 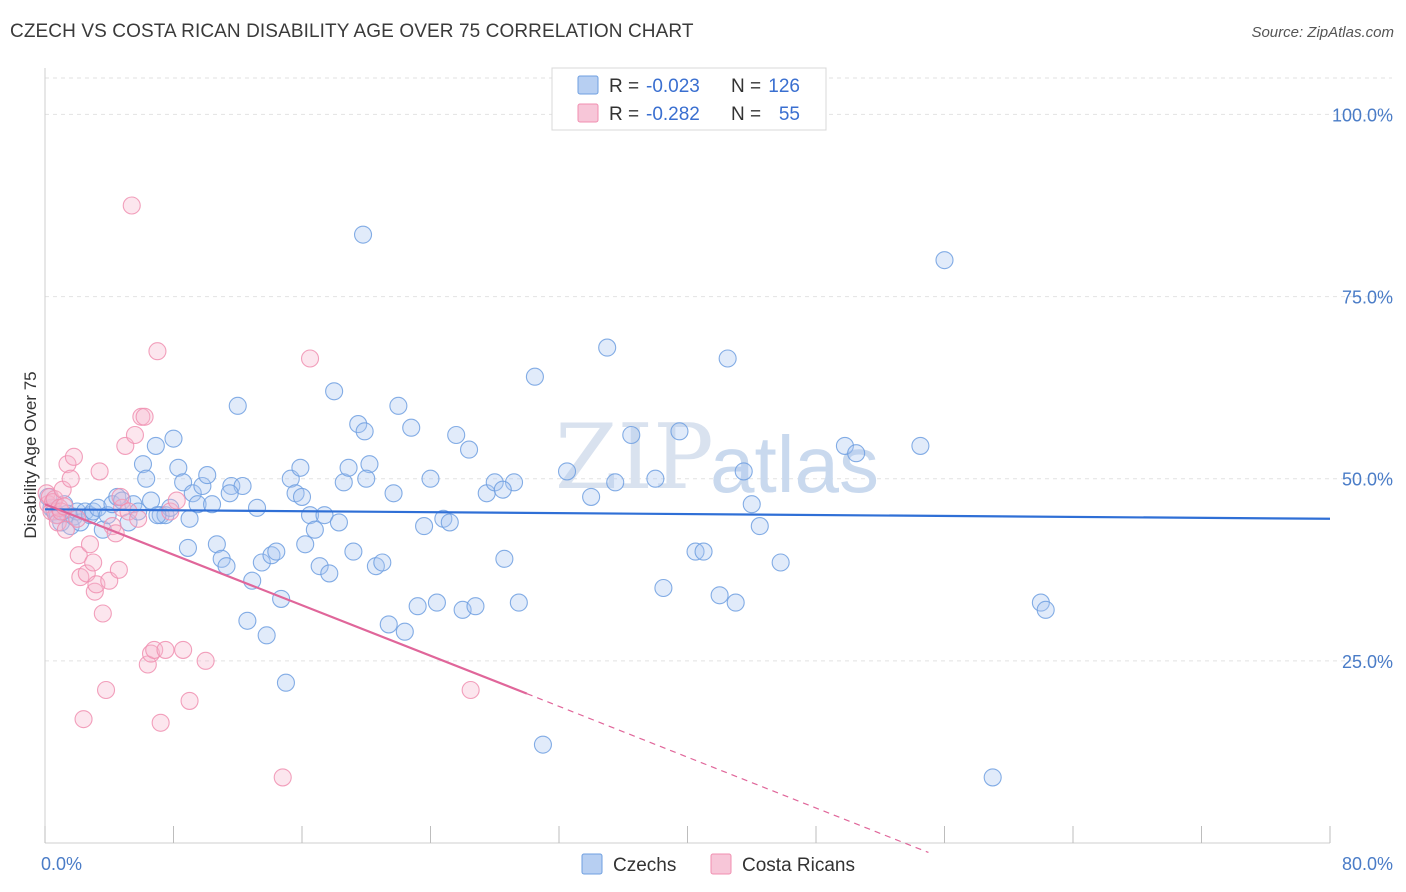 What do you see at coordinates (794, 464) in the screenshot?
I see `watermark-atlas: atlas` at bounding box center [794, 464].